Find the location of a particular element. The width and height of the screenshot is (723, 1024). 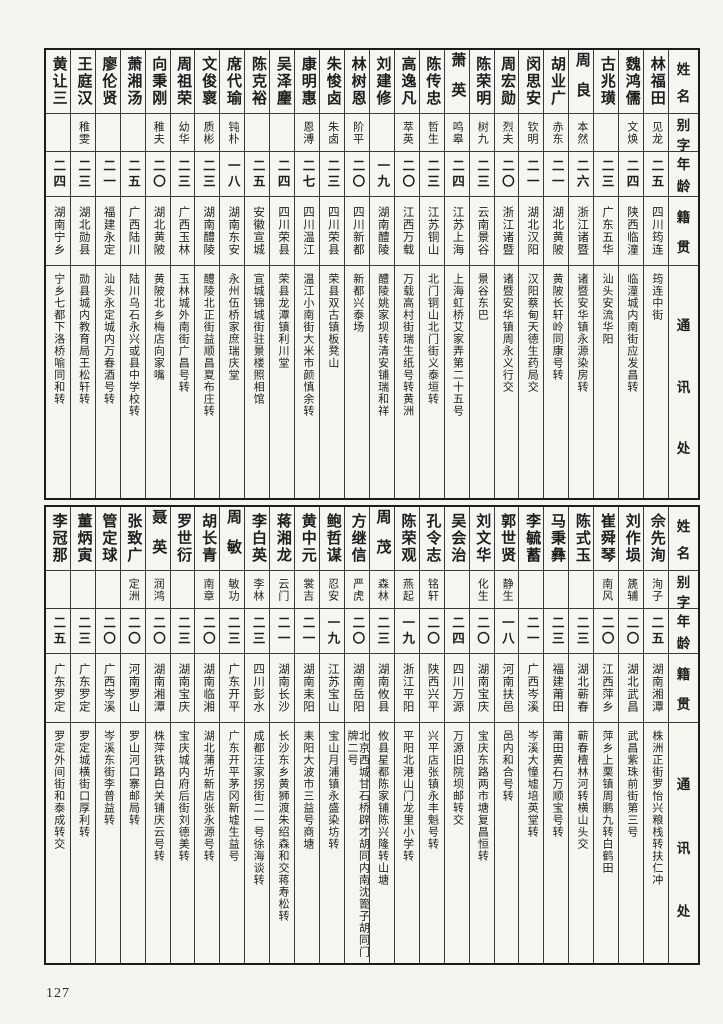

native-place-cell-text: 湖南宁乡 is located at coordinates (58, 231).